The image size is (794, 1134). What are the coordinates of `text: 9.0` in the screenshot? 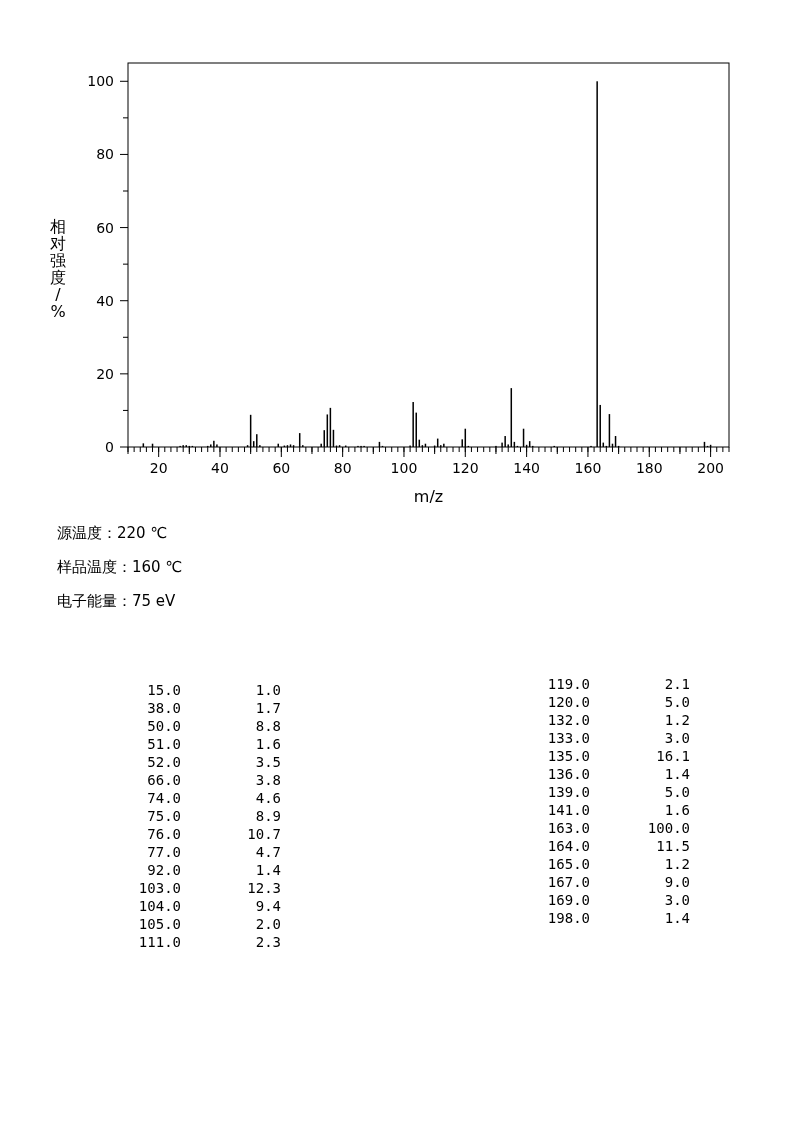 It's located at (677, 882).